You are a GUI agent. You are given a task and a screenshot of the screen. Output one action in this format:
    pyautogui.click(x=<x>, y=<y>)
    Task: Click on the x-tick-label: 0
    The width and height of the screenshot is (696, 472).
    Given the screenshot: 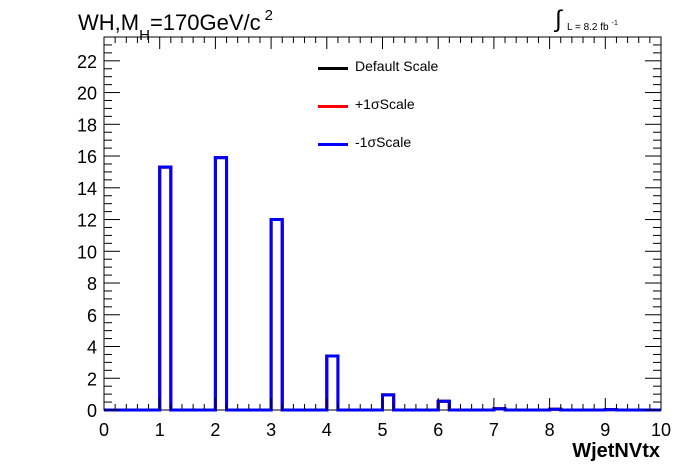 What is the action you would take?
    pyautogui.click(x=104, y=430)
    